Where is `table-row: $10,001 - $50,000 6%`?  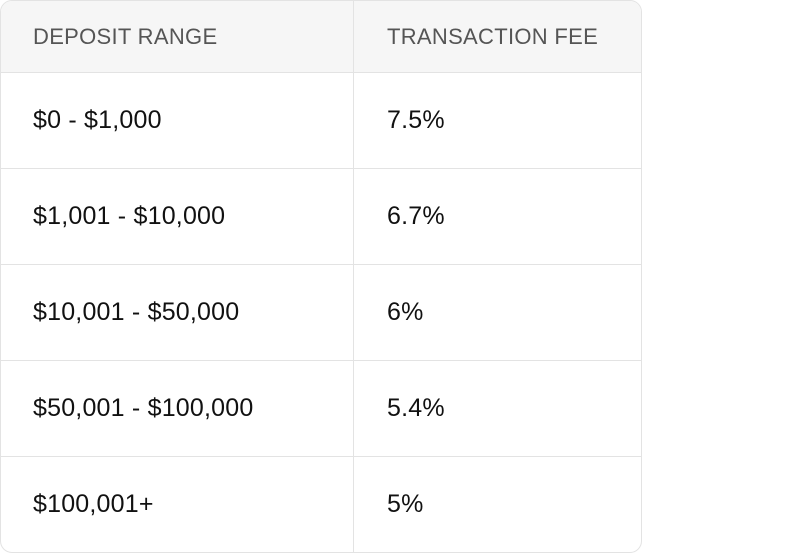
table-row: $10,001 - $50,000 6% is located at coordinates (321, 313).